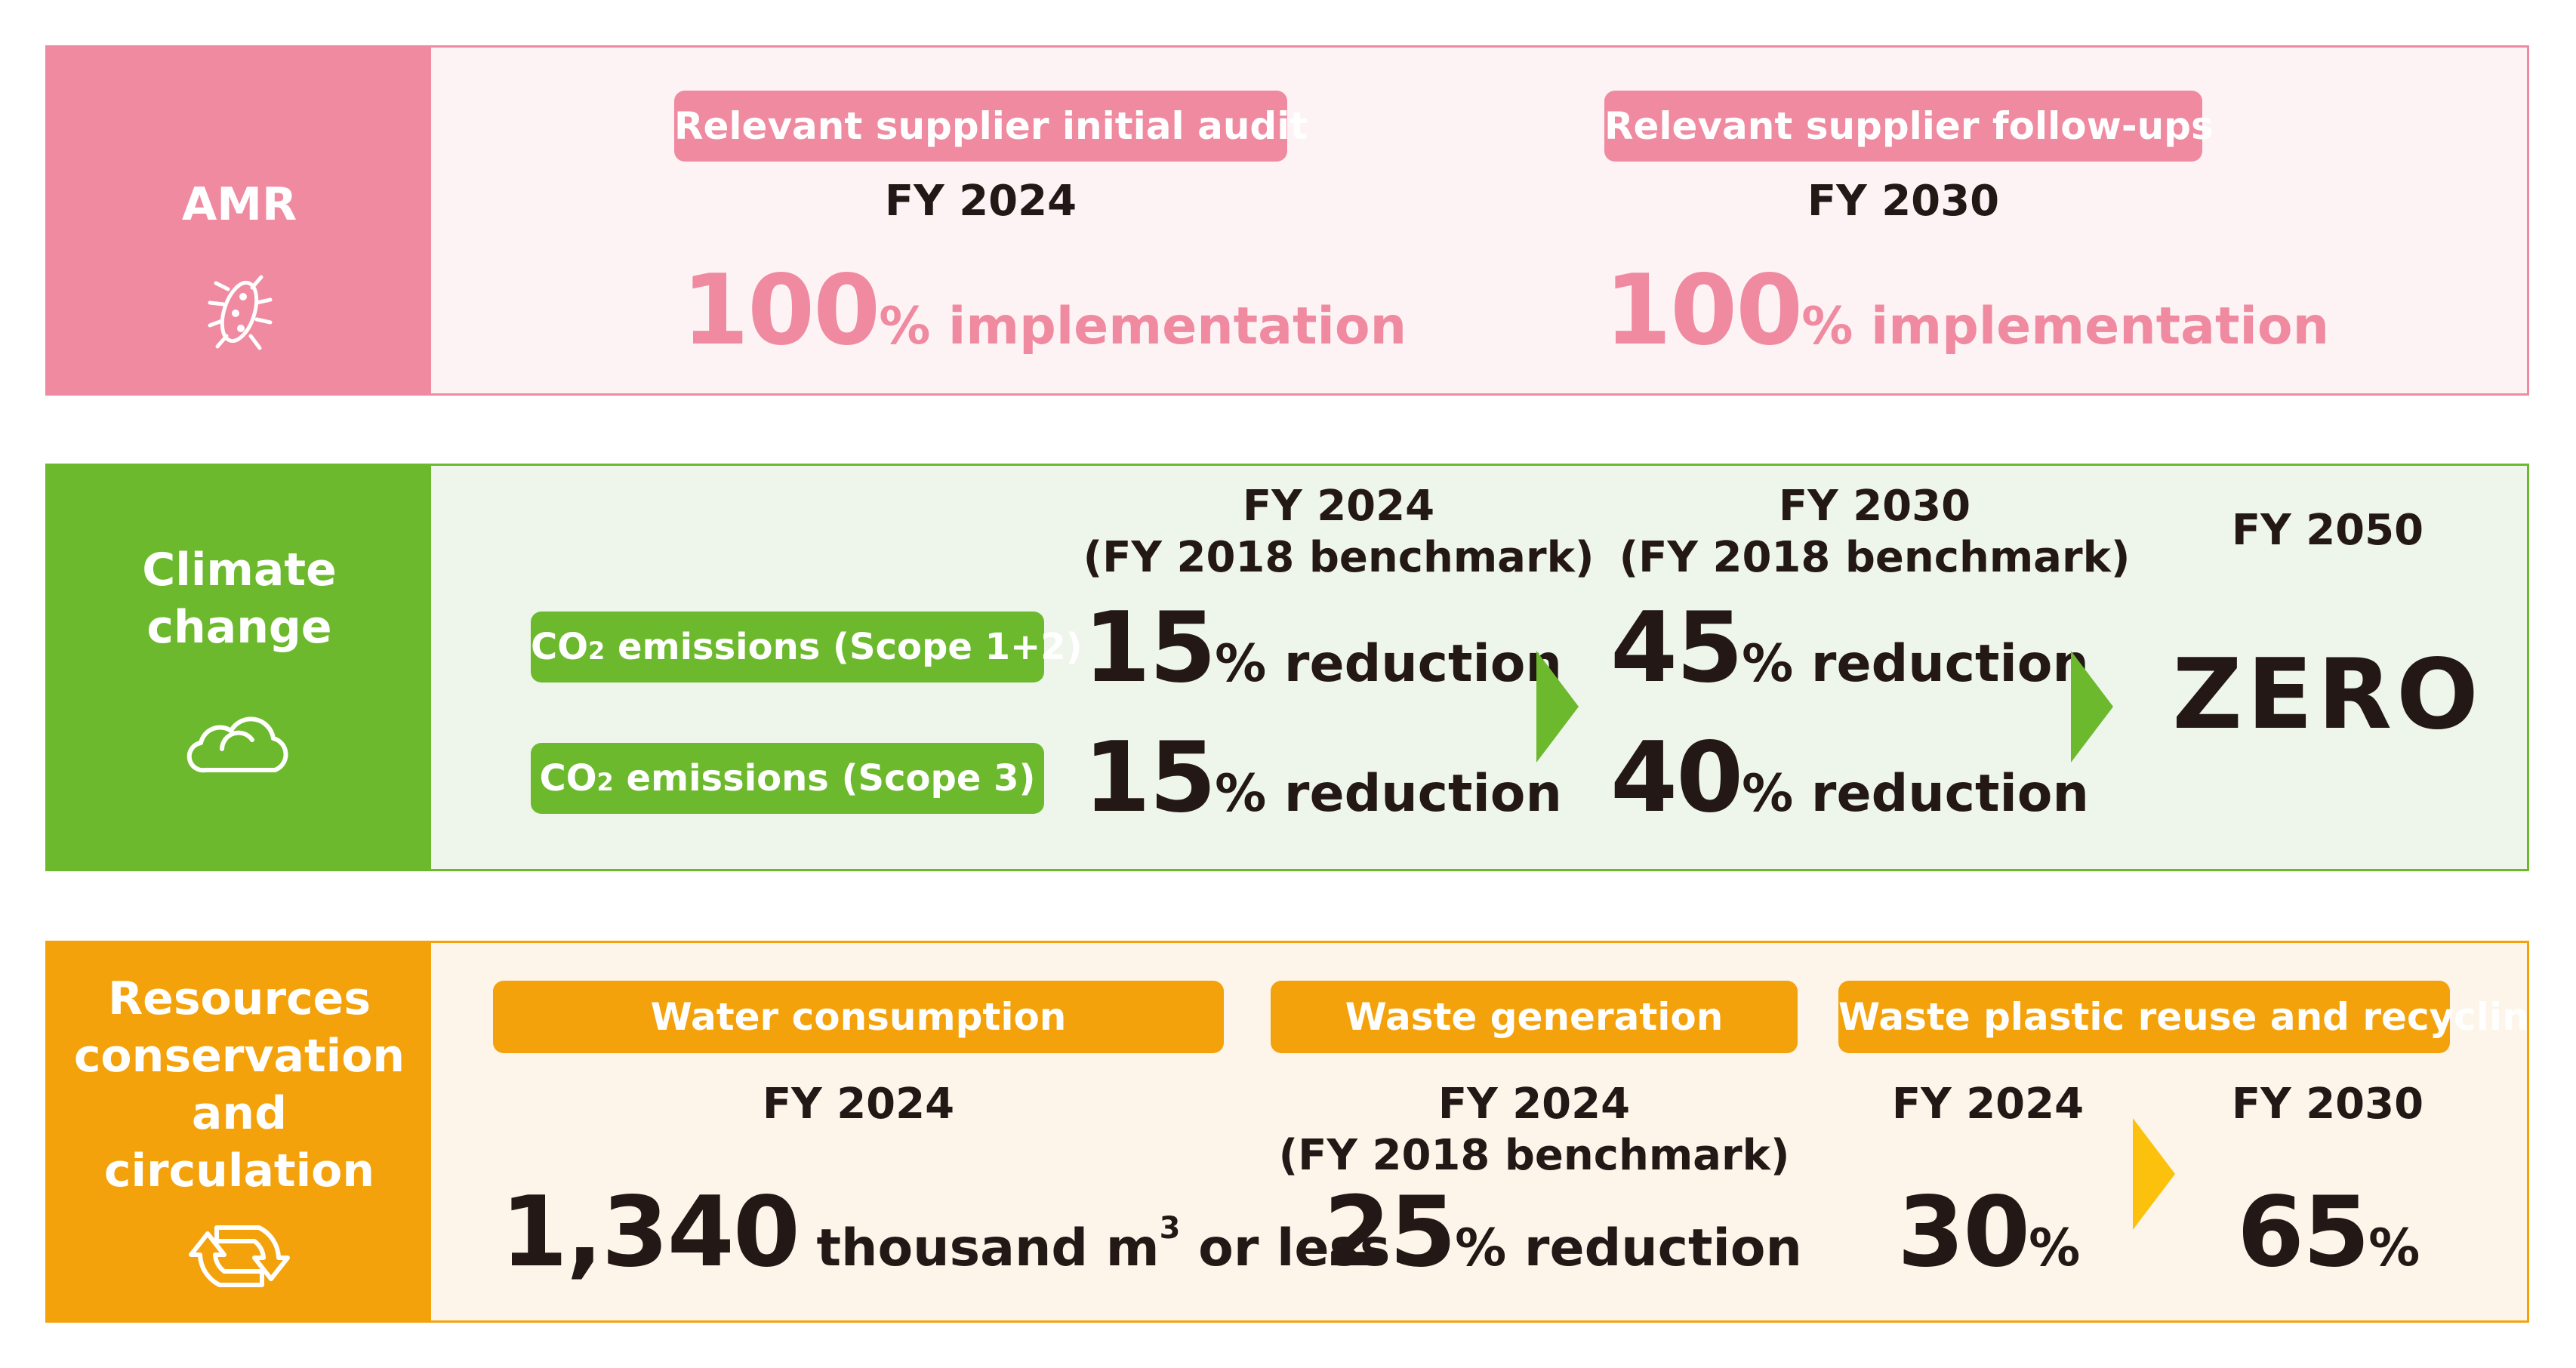 The image size is (2576, 1368). What do you see at coordinates (858, 1017) in the screenshot?
I see `water-consumption-pill: Water consumption` at bounding box center [858, 1017].